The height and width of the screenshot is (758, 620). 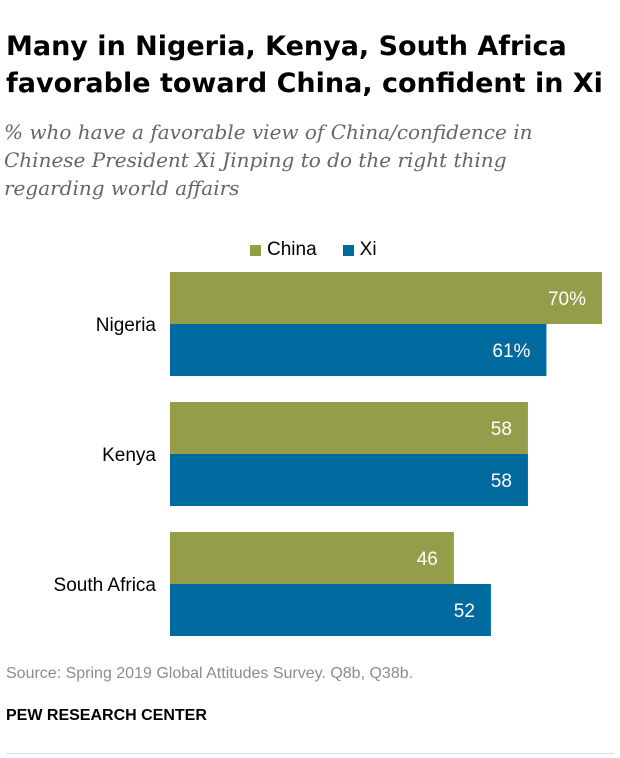 I want to click on bar-xi-south-africa, so click(x=330, y=610).